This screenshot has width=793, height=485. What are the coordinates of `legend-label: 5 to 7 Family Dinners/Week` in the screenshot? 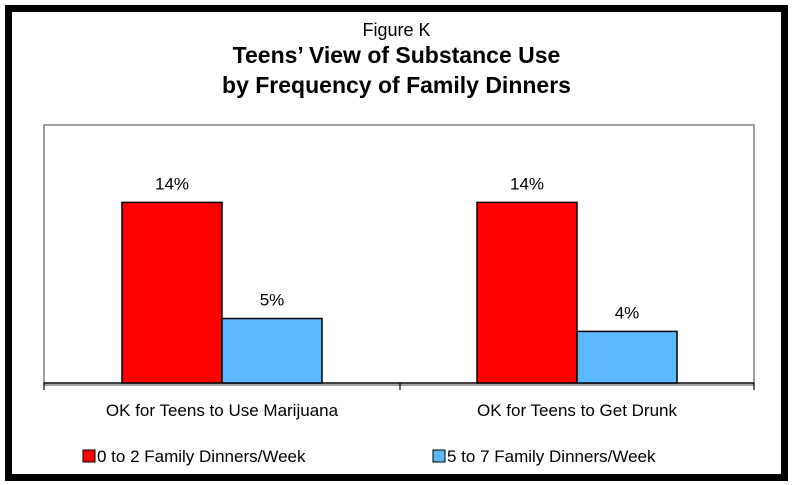 It's located at (551, 456).